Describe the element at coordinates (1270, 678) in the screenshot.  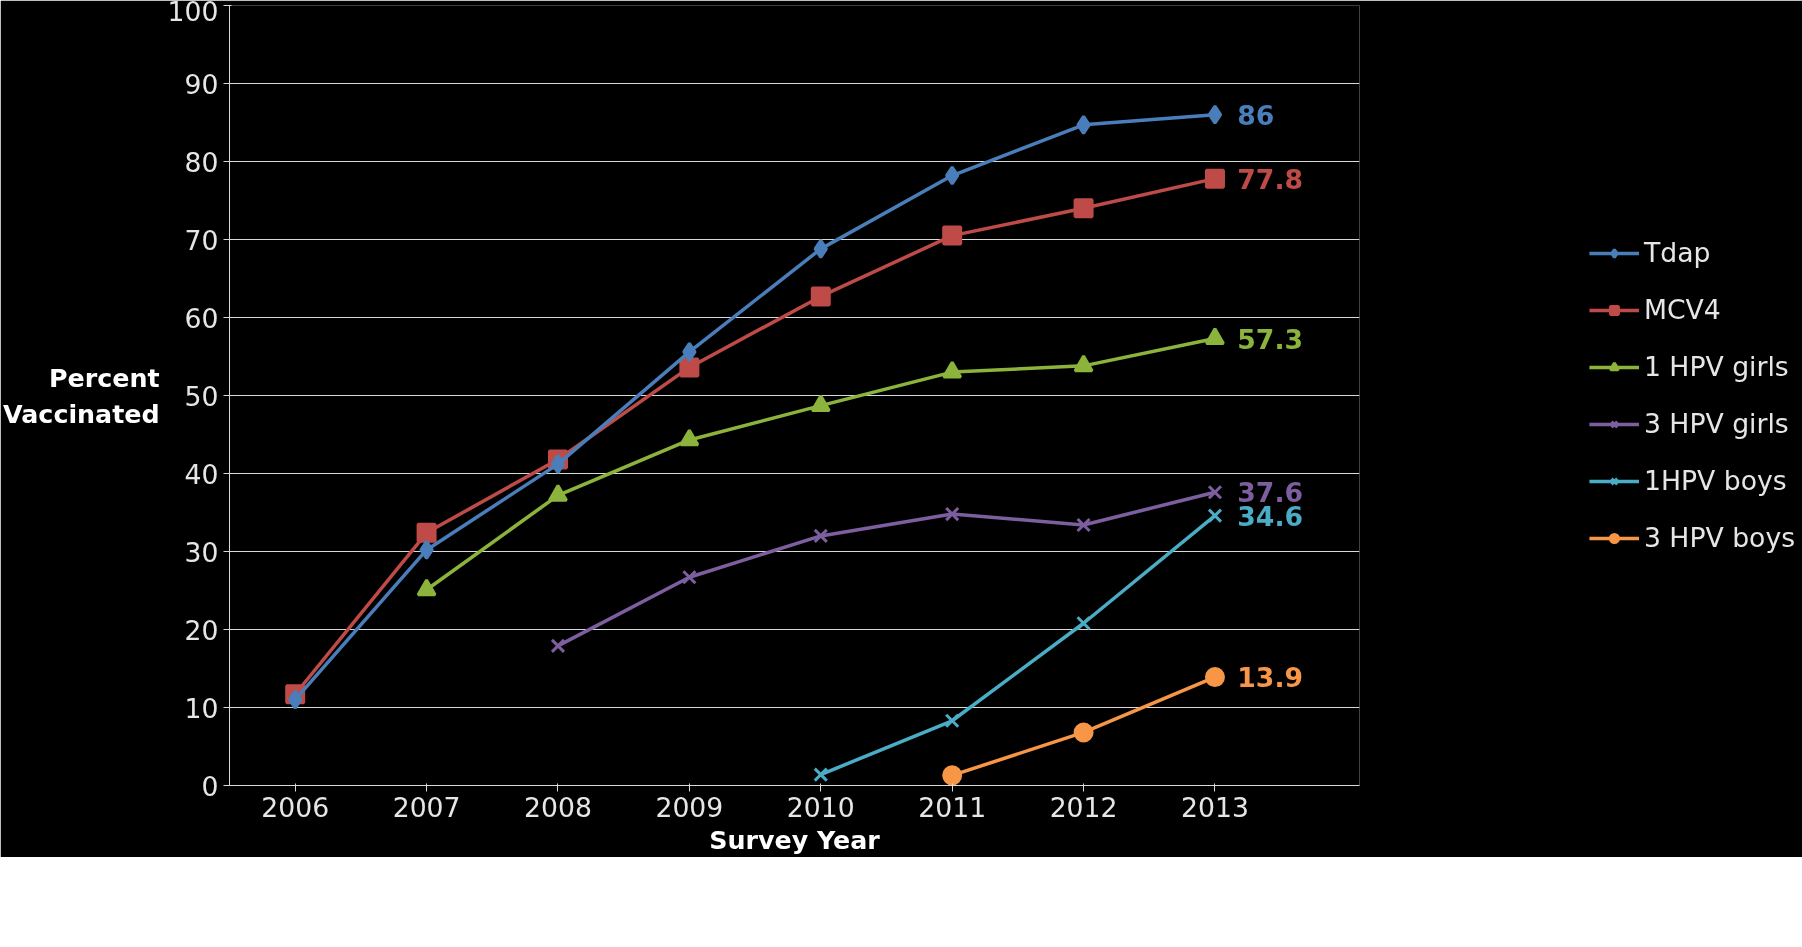
I see `data-label: 13.9` at that location.